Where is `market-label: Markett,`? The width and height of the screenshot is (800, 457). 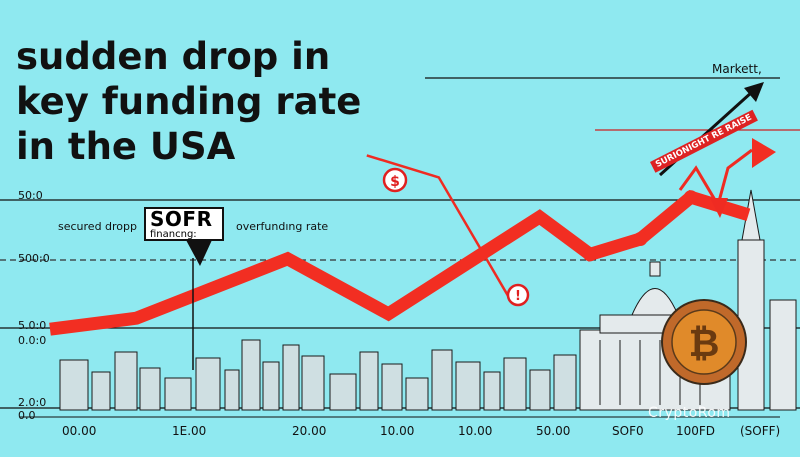 market-label: Markett, is located at coordinates (737, 69).